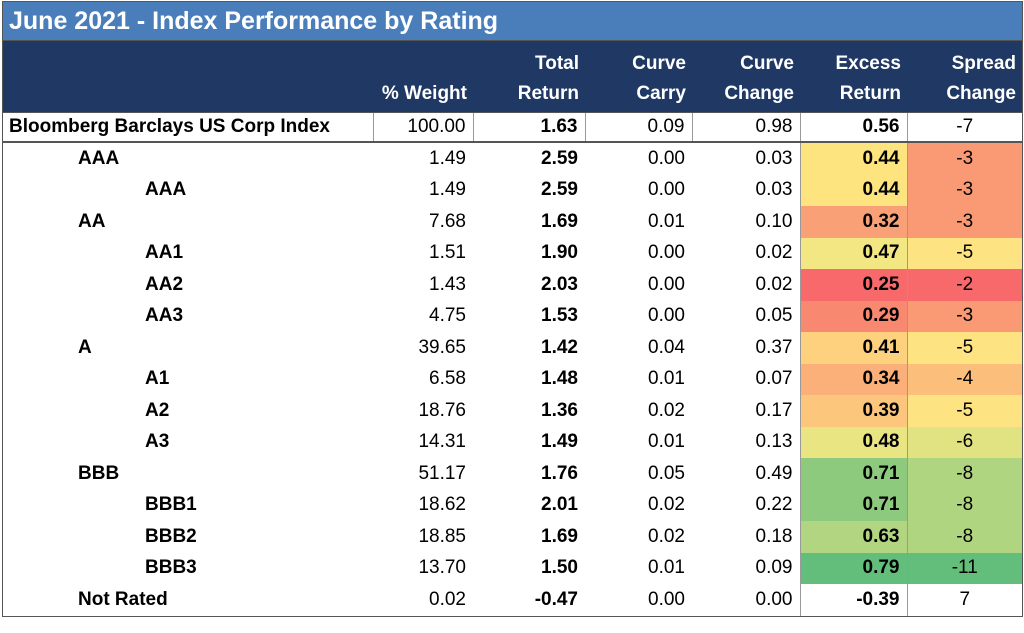 This screenshot has height=633, width=1024. I want to click on value-cell: 0.98, so click(745, 127).